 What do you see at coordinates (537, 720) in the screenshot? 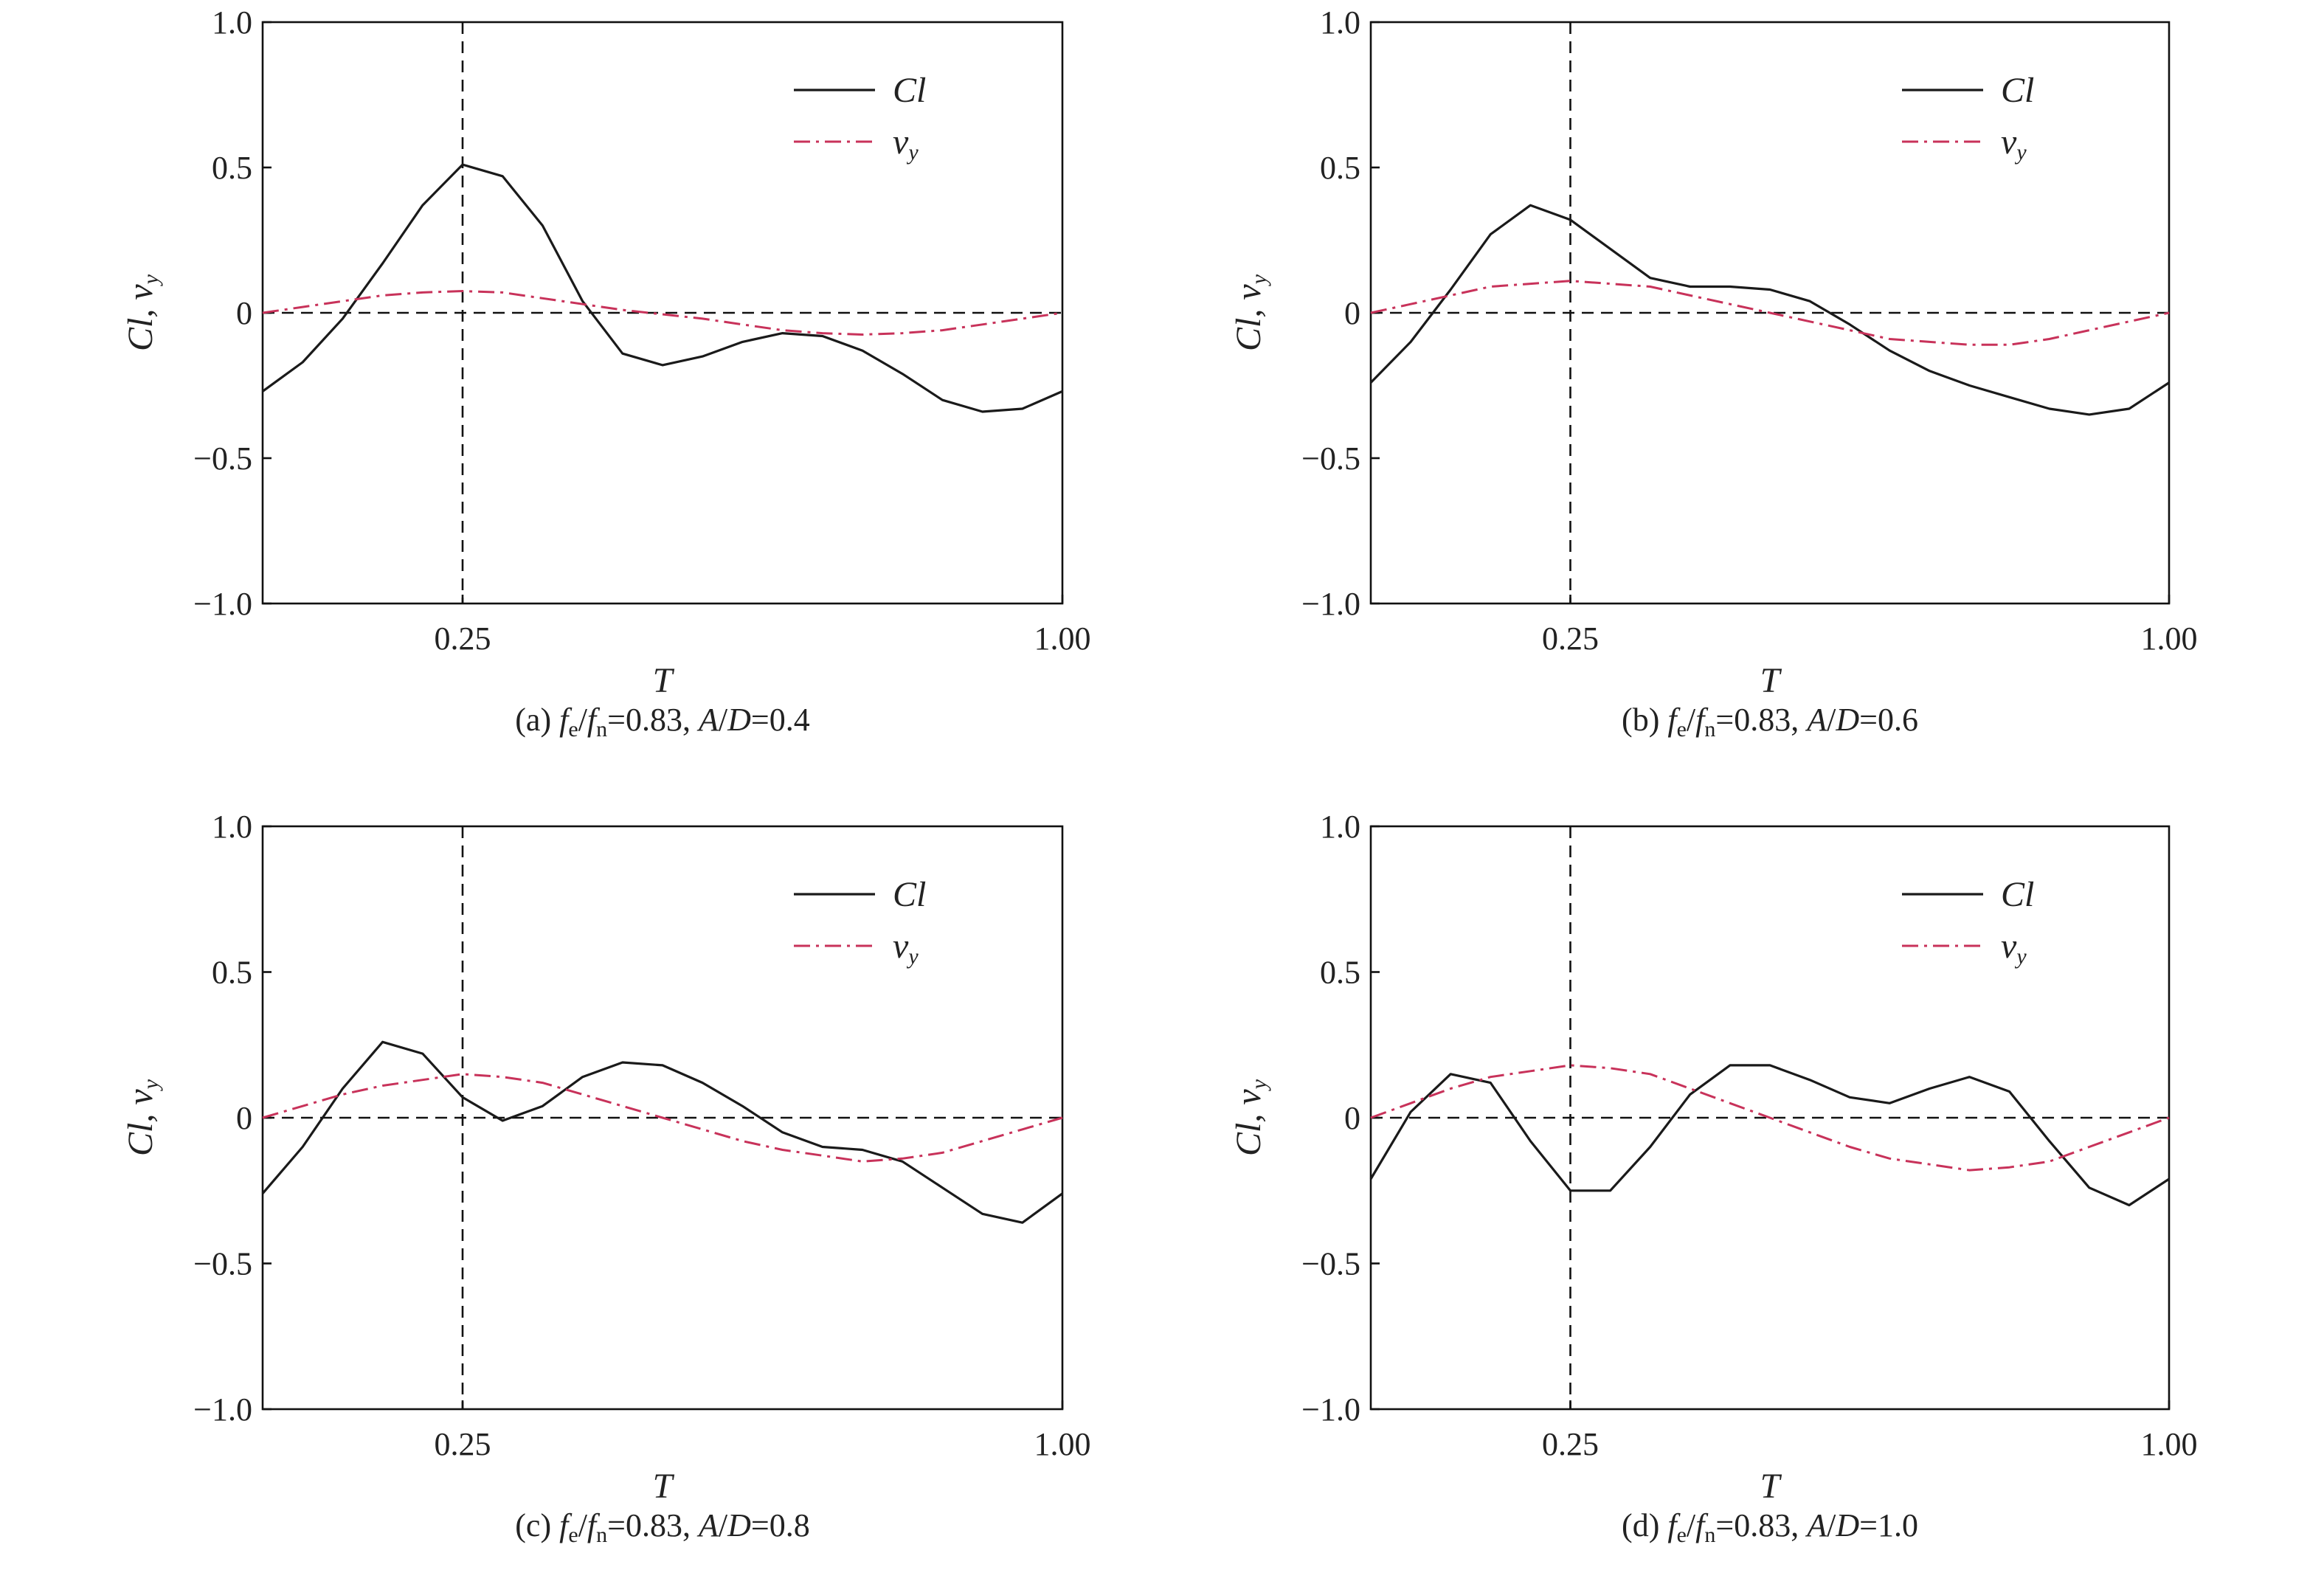
I see `text-run: (a)` at bounding box center [537, 720].